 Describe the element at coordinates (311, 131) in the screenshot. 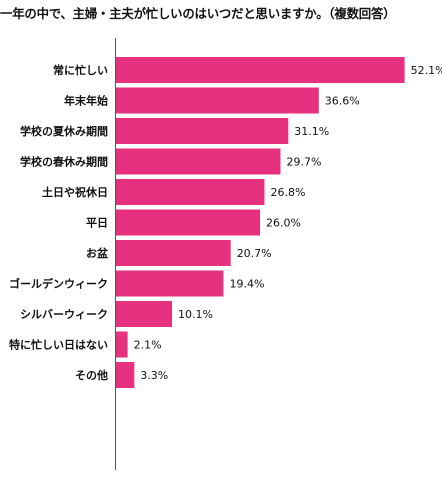

I see `value-label-2: 31.1%` at that location.